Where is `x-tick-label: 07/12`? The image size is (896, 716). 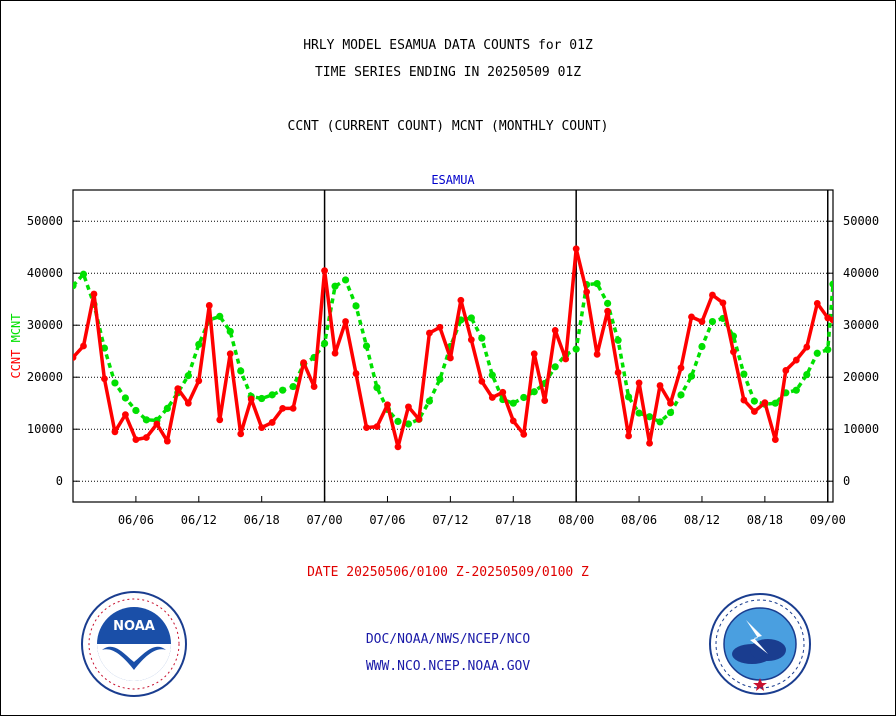
x-tick-label: 07/12 is located at coordinates (450, 520).